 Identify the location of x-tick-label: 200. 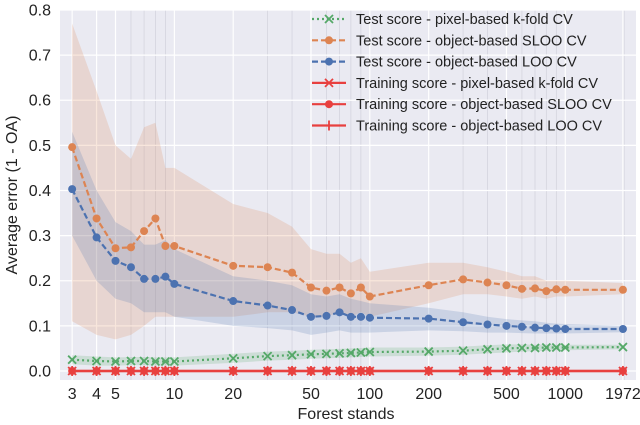
(428, 394).